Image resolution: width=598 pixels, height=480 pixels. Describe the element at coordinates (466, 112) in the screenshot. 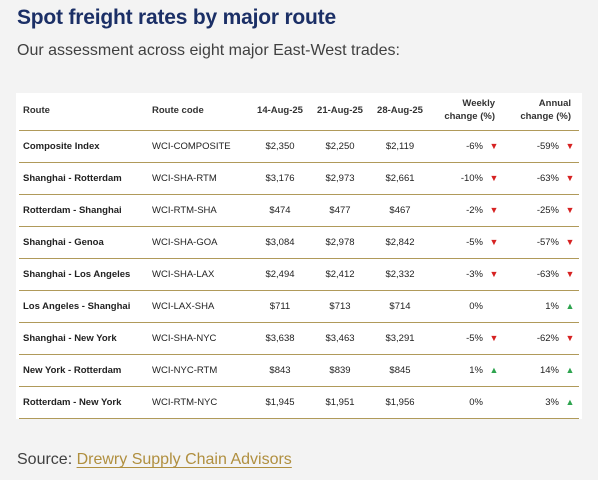

I see `header-weekly-change: Weekly change (%)` at that location.